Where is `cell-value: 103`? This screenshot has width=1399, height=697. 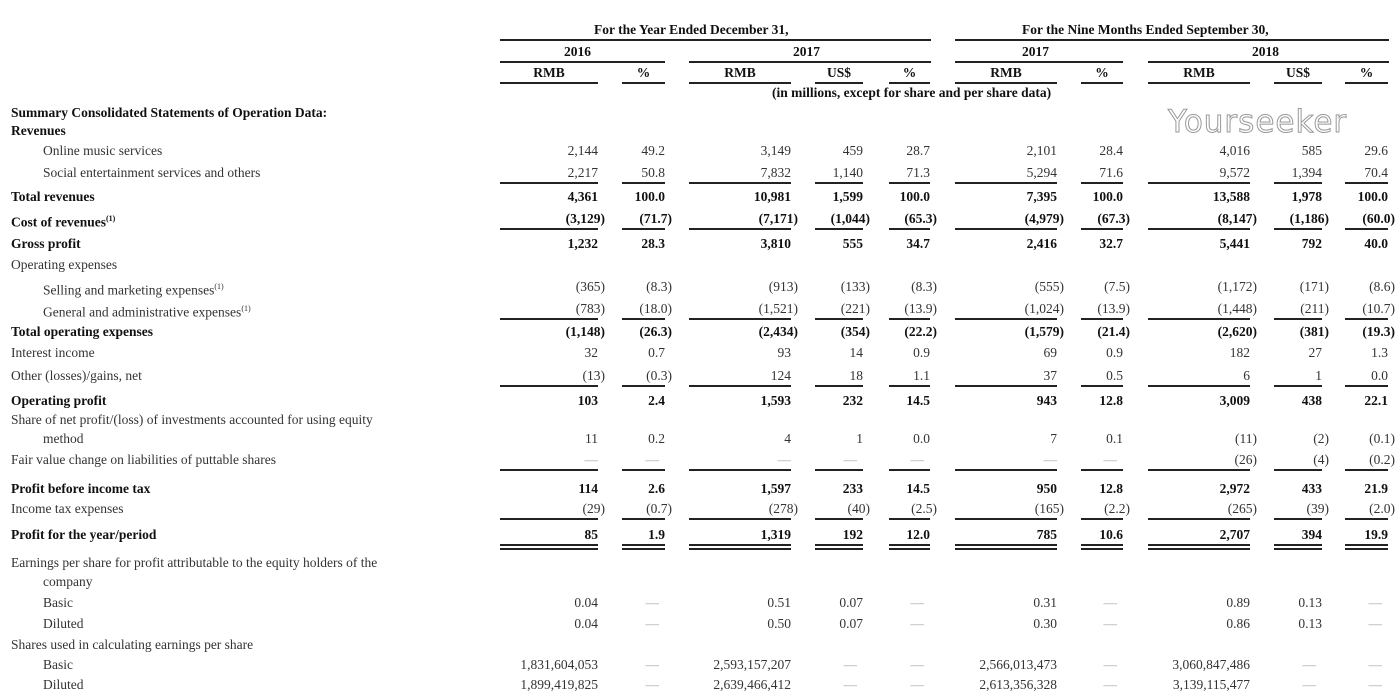 cell-value: 103 is located at coordinates (587, 400).